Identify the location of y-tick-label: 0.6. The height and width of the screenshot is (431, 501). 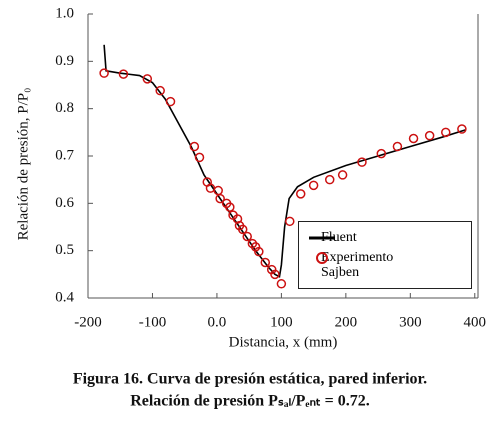
(64, 203).